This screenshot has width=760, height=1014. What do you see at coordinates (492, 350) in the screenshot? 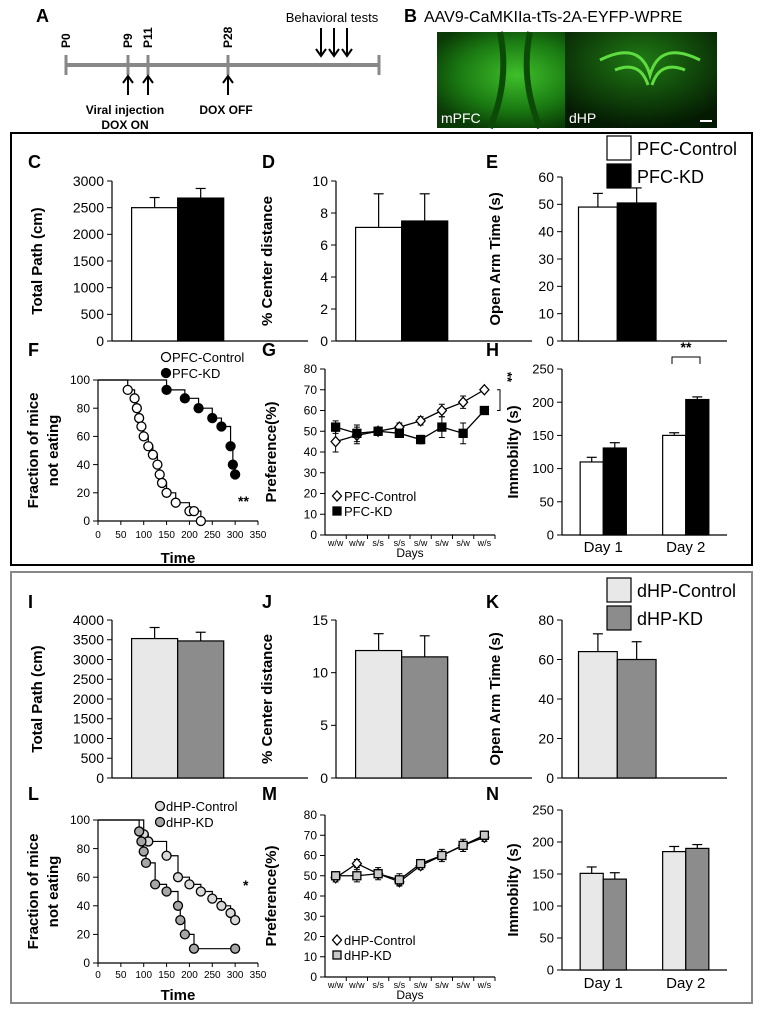
I see `panel-letter: H` at bounding box center [492, 350].